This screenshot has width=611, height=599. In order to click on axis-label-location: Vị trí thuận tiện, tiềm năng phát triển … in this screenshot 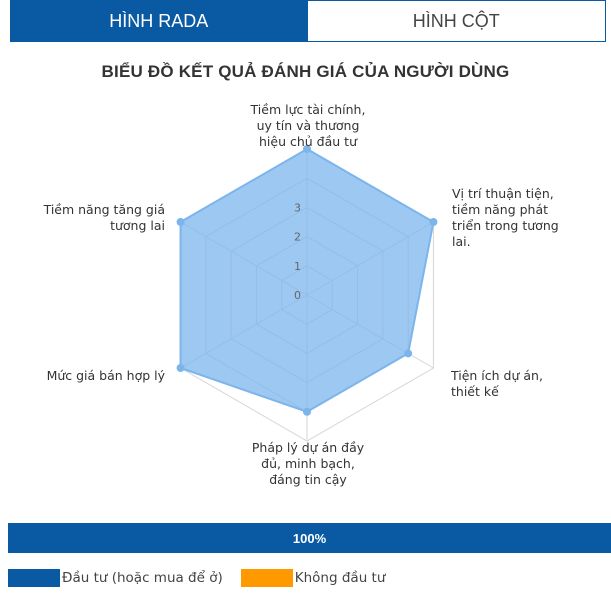, I will do `click(505, 217)`.